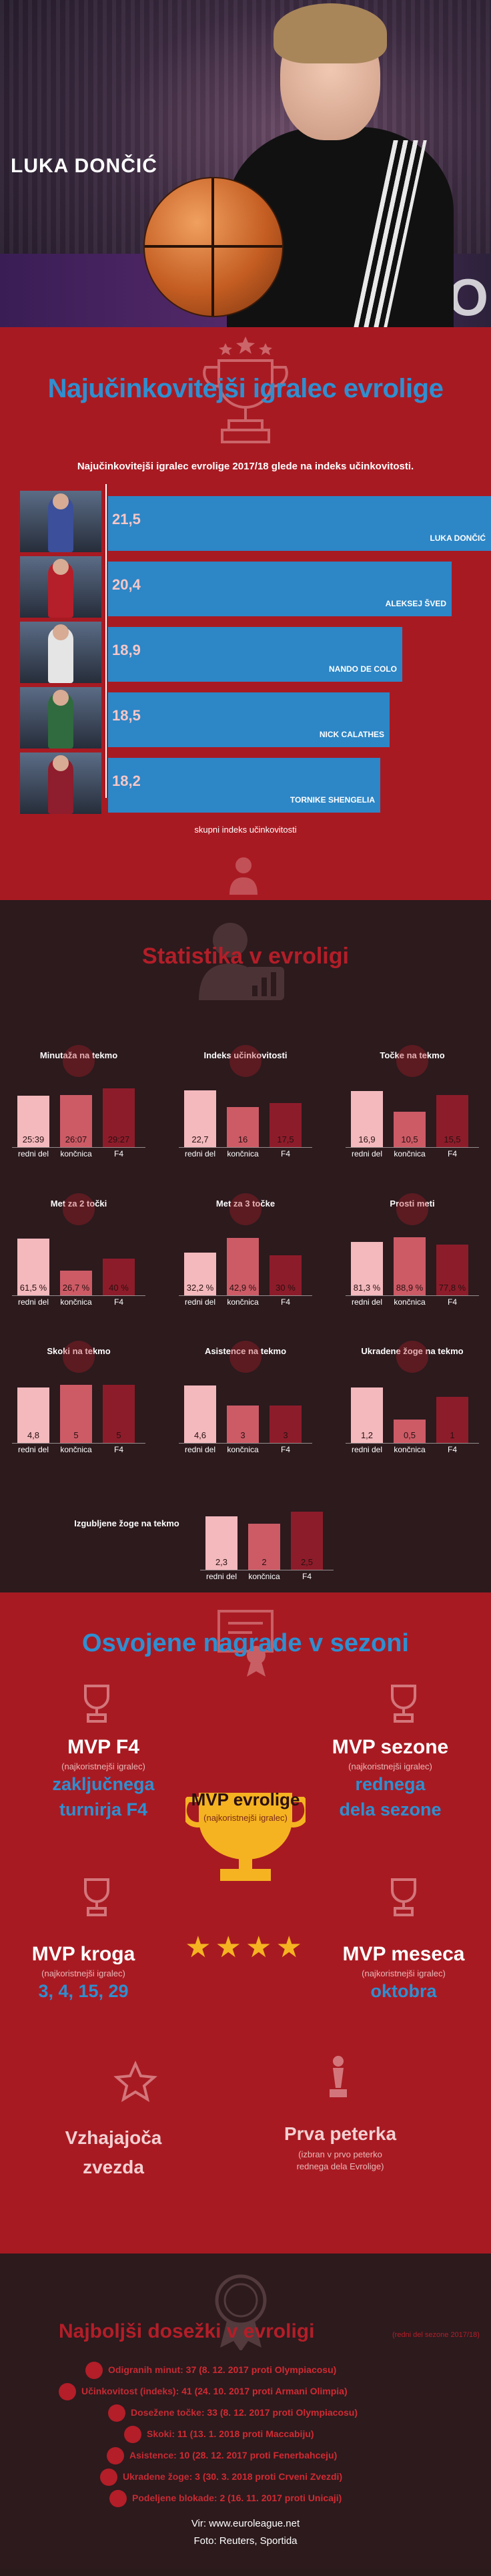 The height and width of the screenshot is (2576, 491). I want to click on chart-title: Izgubljene žoge na tekmo, so click(127, 1523).